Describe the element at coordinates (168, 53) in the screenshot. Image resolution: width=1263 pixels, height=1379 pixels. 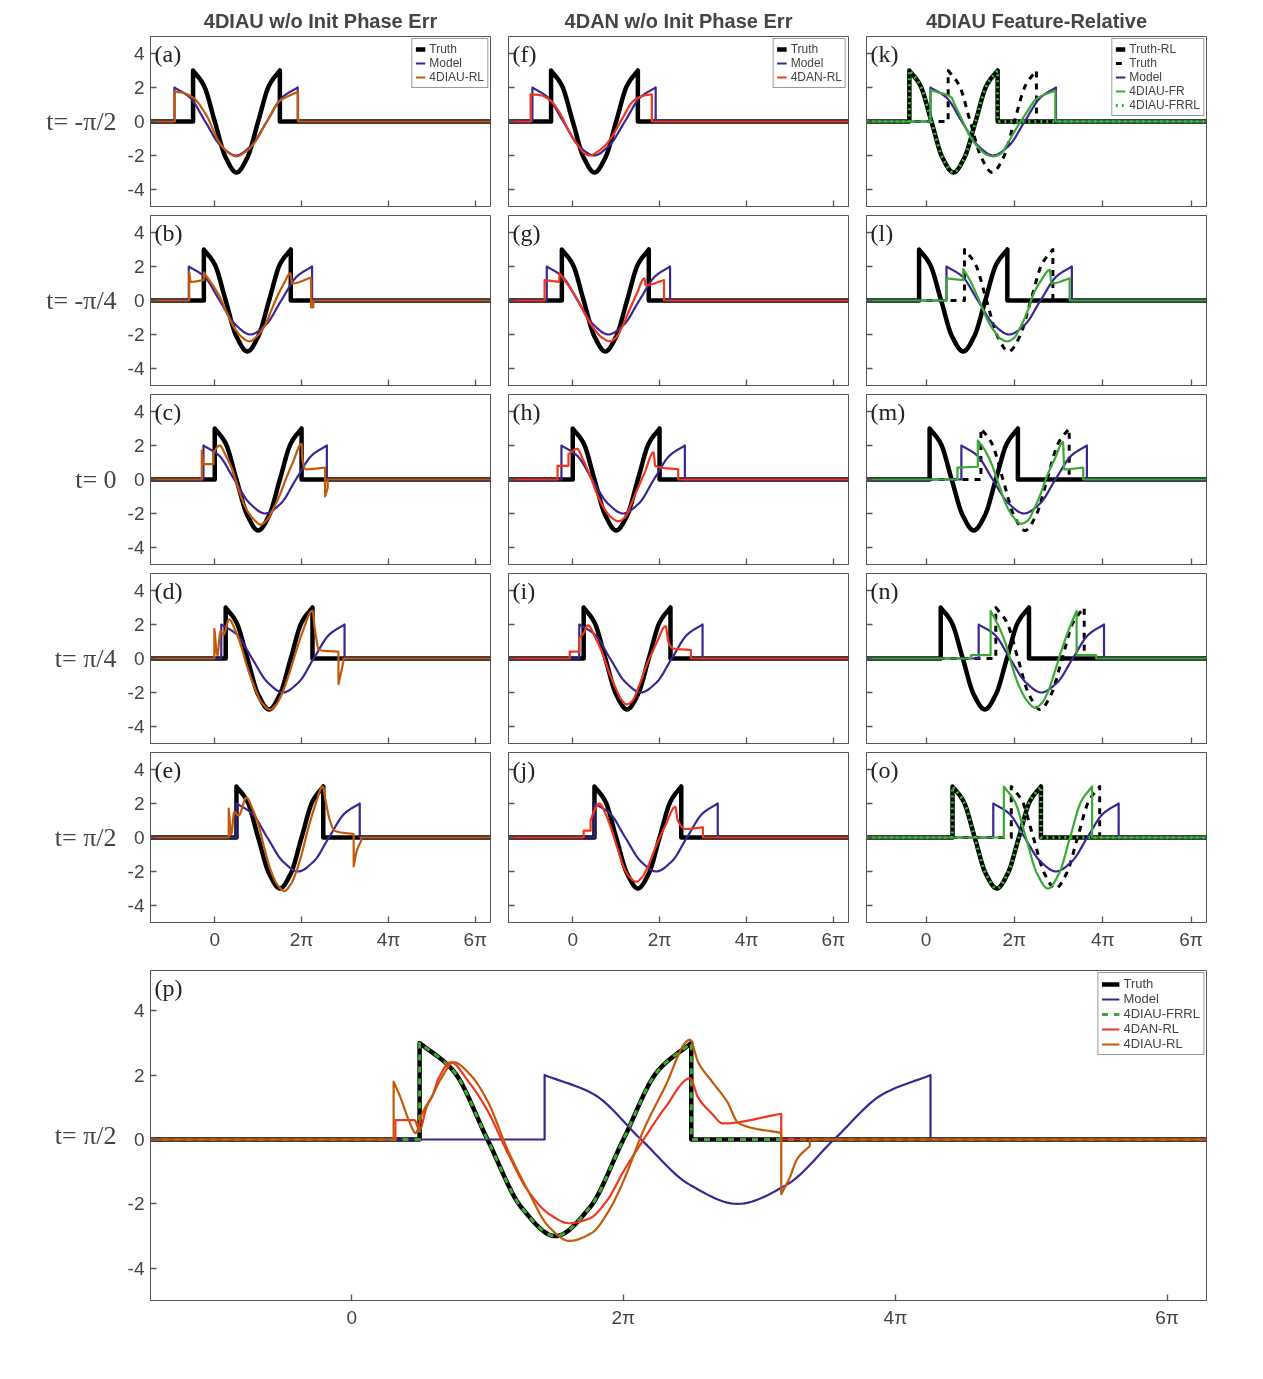
I see `annotation: (a)` at that location.